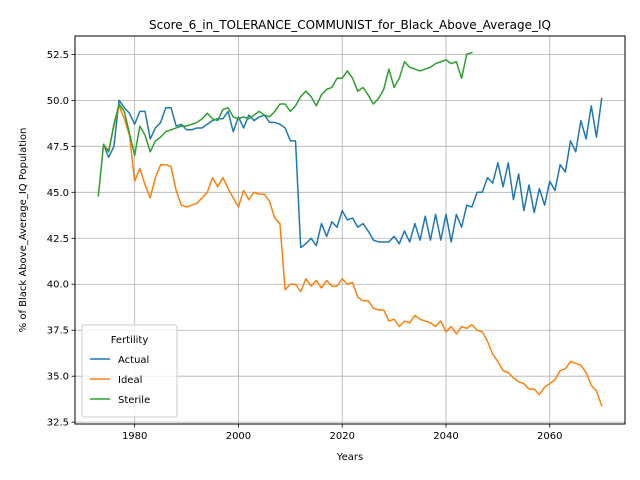  Describe the element at coordinates (549, 436) in the screenshot. I see `x-tick-label: 2060` at that location.